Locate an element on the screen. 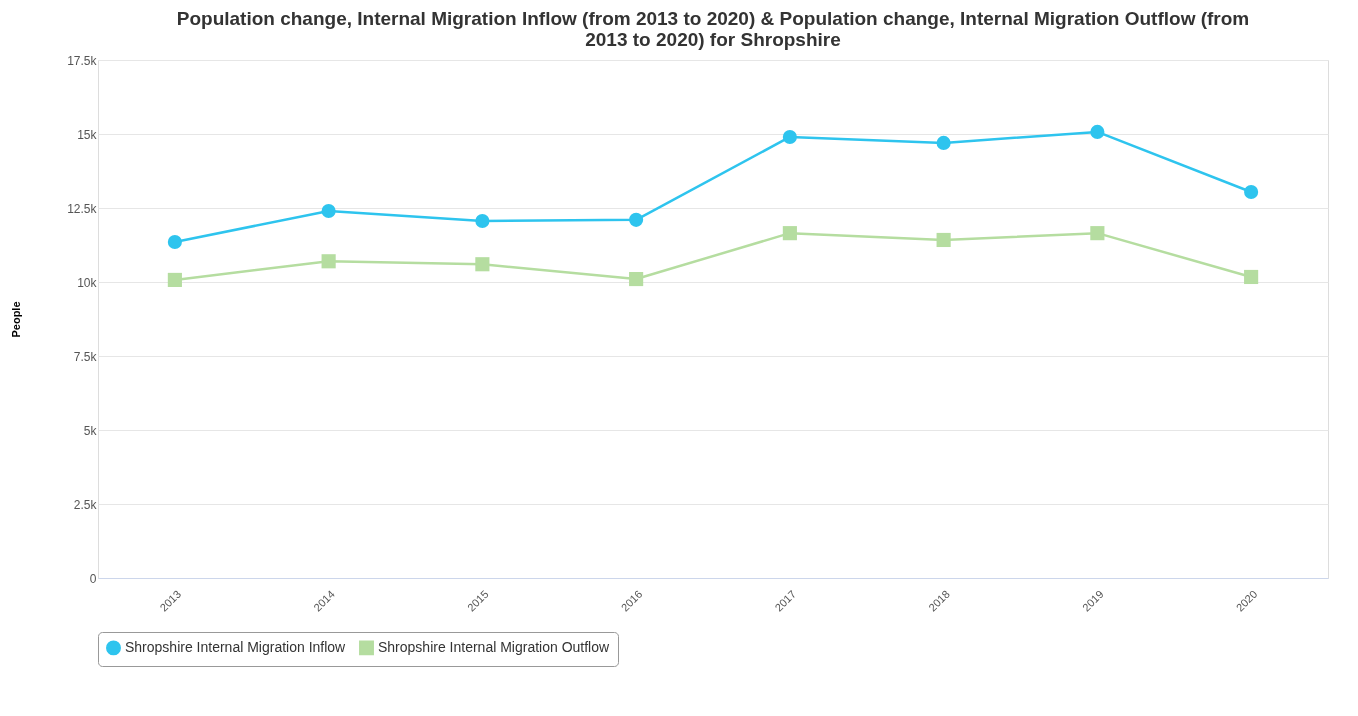  chart-title: Population change, Internal Migration Inflow (from 2013 to 2020) & Population change, Internal Migration Outflow (from 2013 to 2020) for Shropshire is located at coordinates (713, 29).